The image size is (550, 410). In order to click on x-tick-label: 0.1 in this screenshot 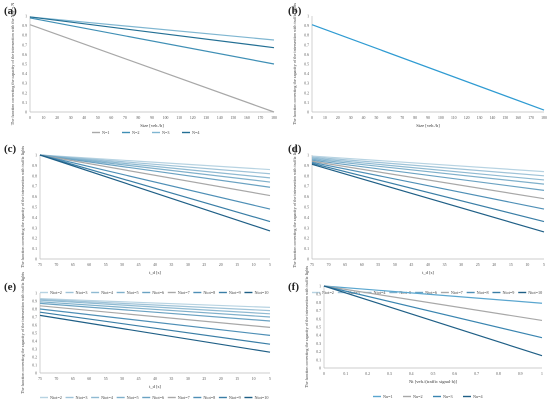, I will do `click(345, 374)`.